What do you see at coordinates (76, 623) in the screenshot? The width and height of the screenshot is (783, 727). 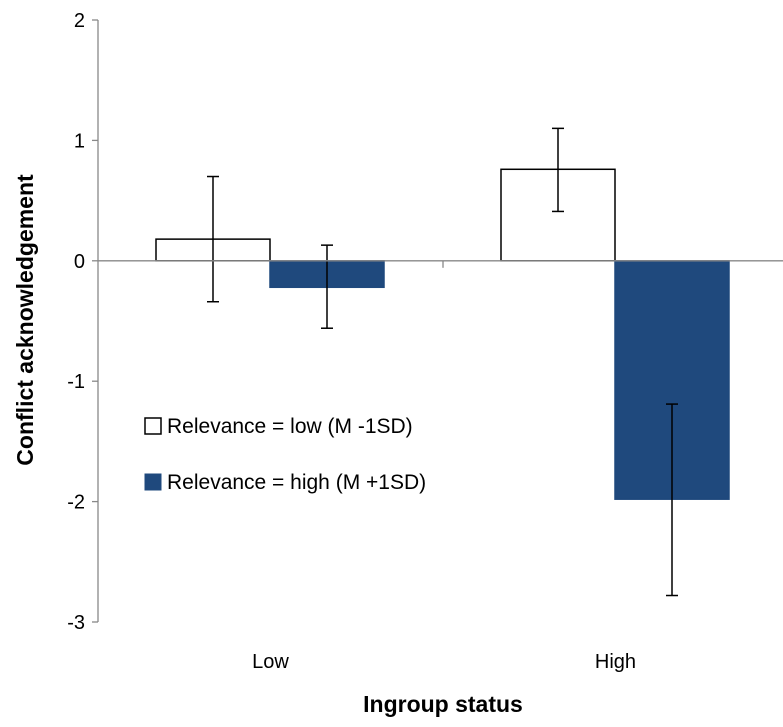 I see `y-tick-label: -3` at bounding box center [76, 623].